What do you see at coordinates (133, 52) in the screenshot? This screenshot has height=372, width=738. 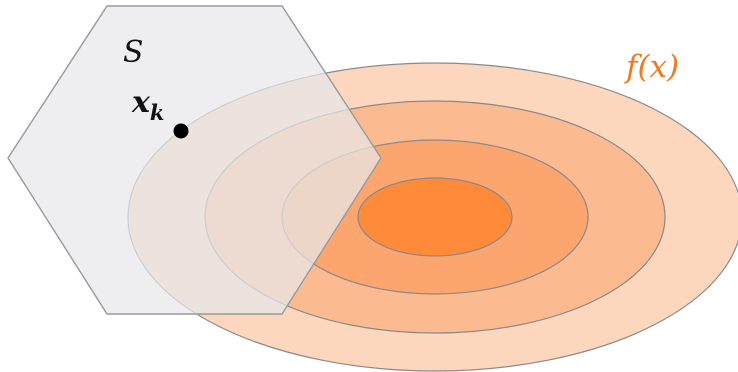 I see `set-label: S` at bounding box center [133, 52].